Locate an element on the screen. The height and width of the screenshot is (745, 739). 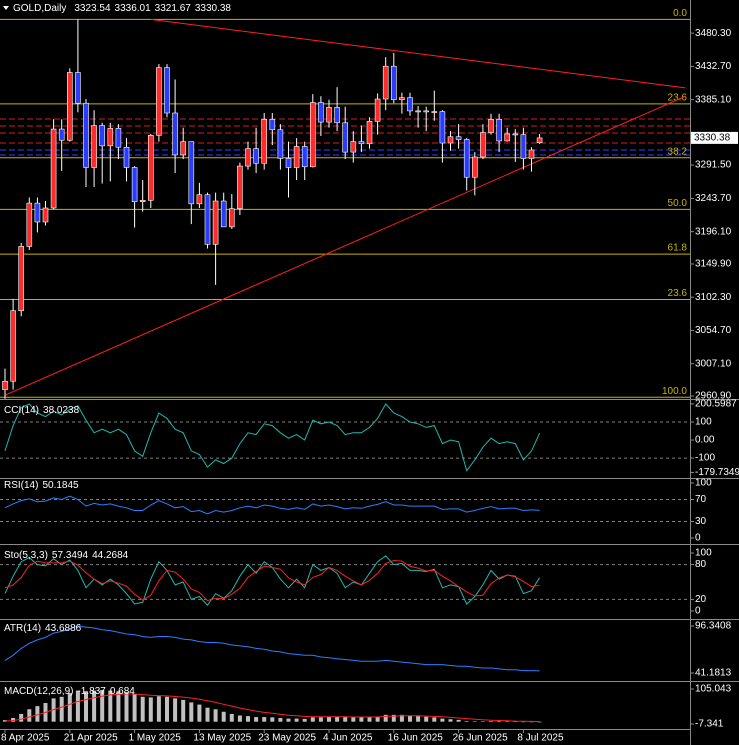
indicator-header: CCI(14) 38.0238 is located at coordinates (42, 410).